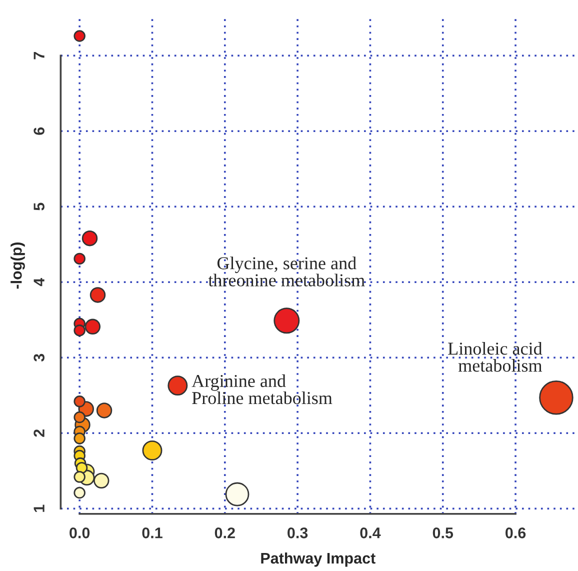 The image size is (578, 571). What do you see at coordinates (370, 533) in the screenshot?
I see `x-tick-label: 0.4` at bounding box center [370, 533].